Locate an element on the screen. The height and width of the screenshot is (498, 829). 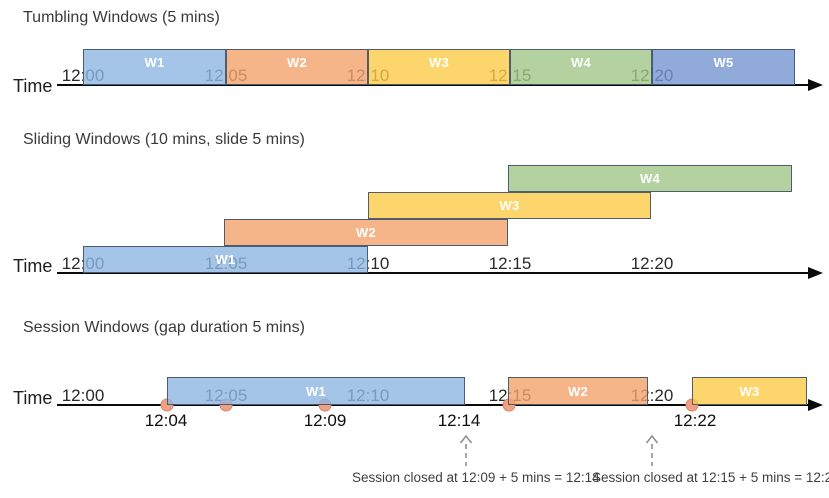
dashed-up-arrow-icon-right is located at coordinates (652, 450).